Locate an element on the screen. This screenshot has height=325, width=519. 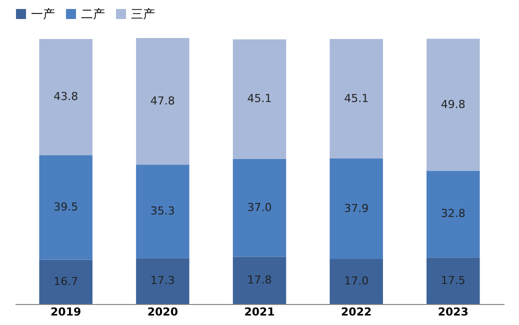
data-label: 37.9 is located at coordinates (356, 208).